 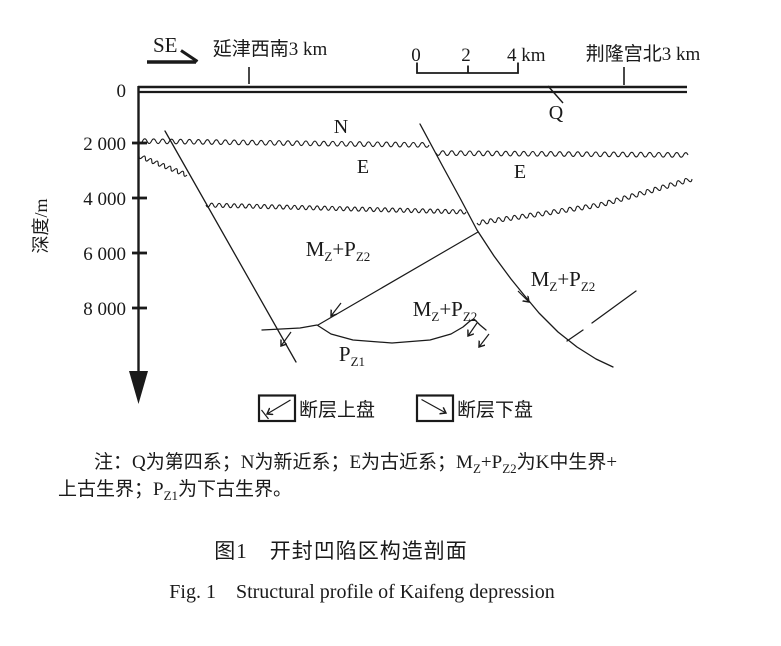 I want to click on stratum-label-mzpz2-west: MZ+PZ2, so click(x=338, y=250).